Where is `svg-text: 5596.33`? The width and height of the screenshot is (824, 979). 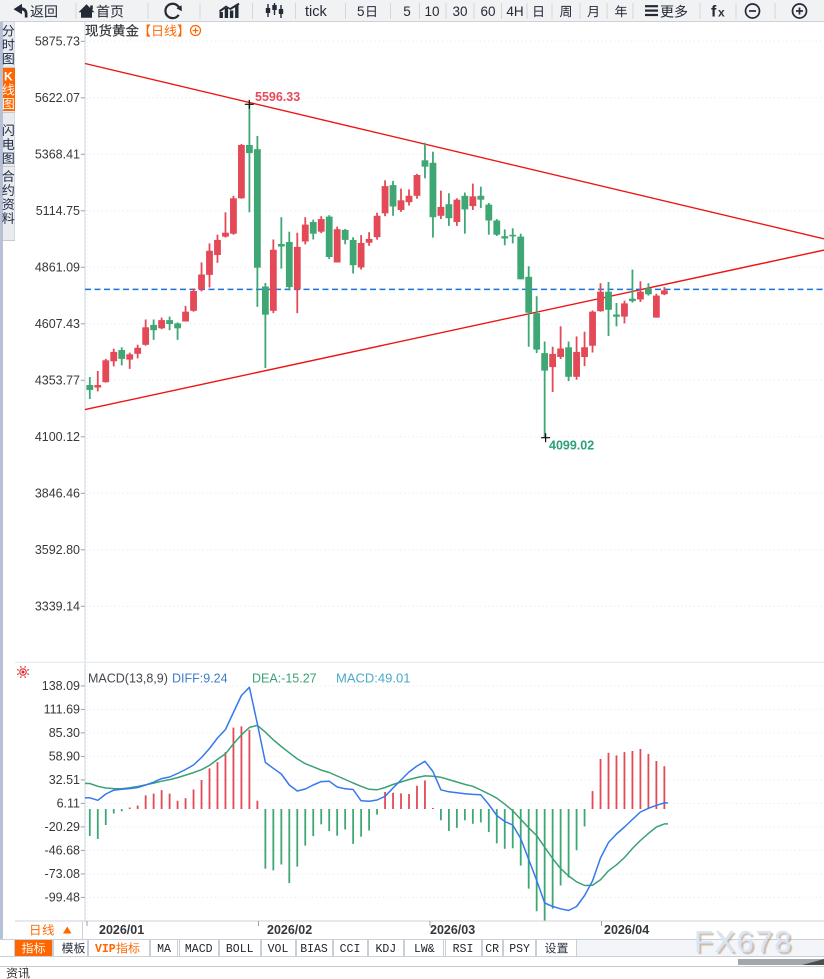
svg-text: 5596.33 is located at coordinates (277, 97).